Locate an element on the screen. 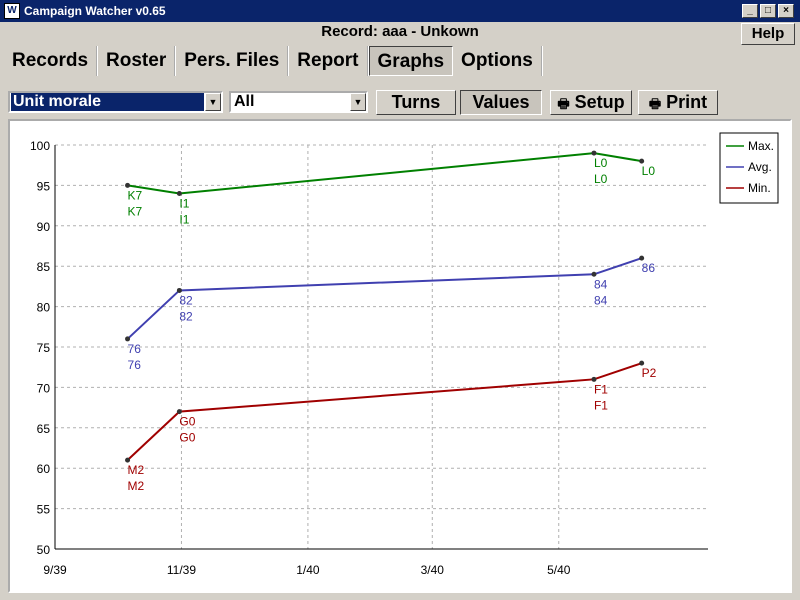 The height and width of the screenshot is (600, 800). print-label: Print is located at coordinates (687, 102).